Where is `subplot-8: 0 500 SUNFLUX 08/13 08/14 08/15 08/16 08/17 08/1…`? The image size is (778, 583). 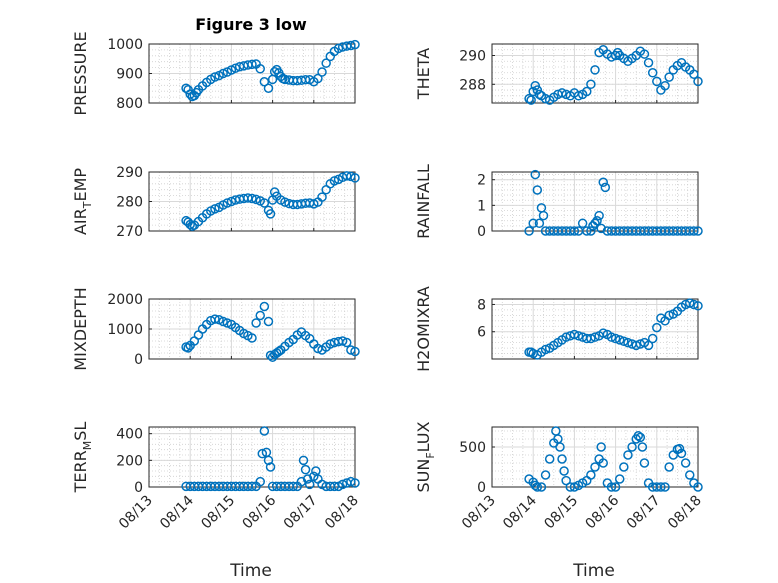
subplot-8: 0 500 SUNFLUX 08/13 08/14 08/15 08/16 08/17 08/1… is located at coordinates (559, 476).